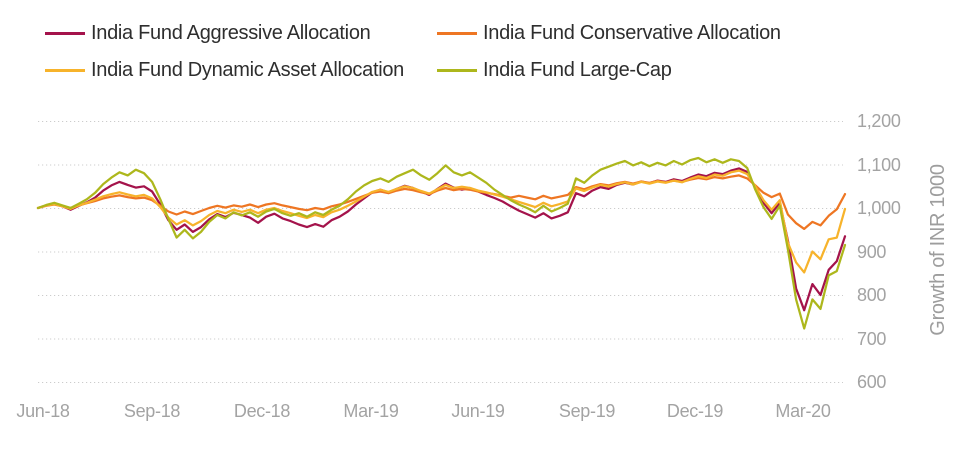  I want to click on y-tick-label-1100: 1,100, so click(879, 164).